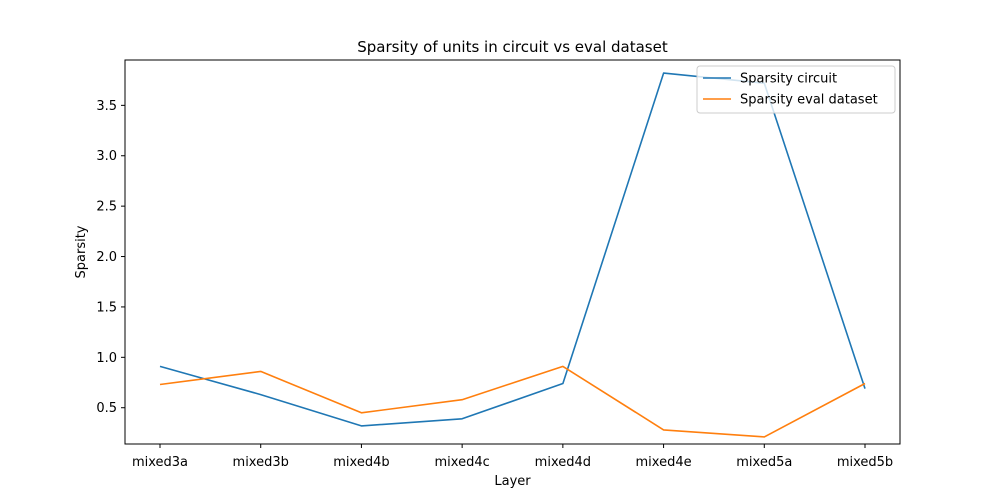 The image size is (1000, 500). I want to click on x-tick-label: mixed3a, so click(160, 462).